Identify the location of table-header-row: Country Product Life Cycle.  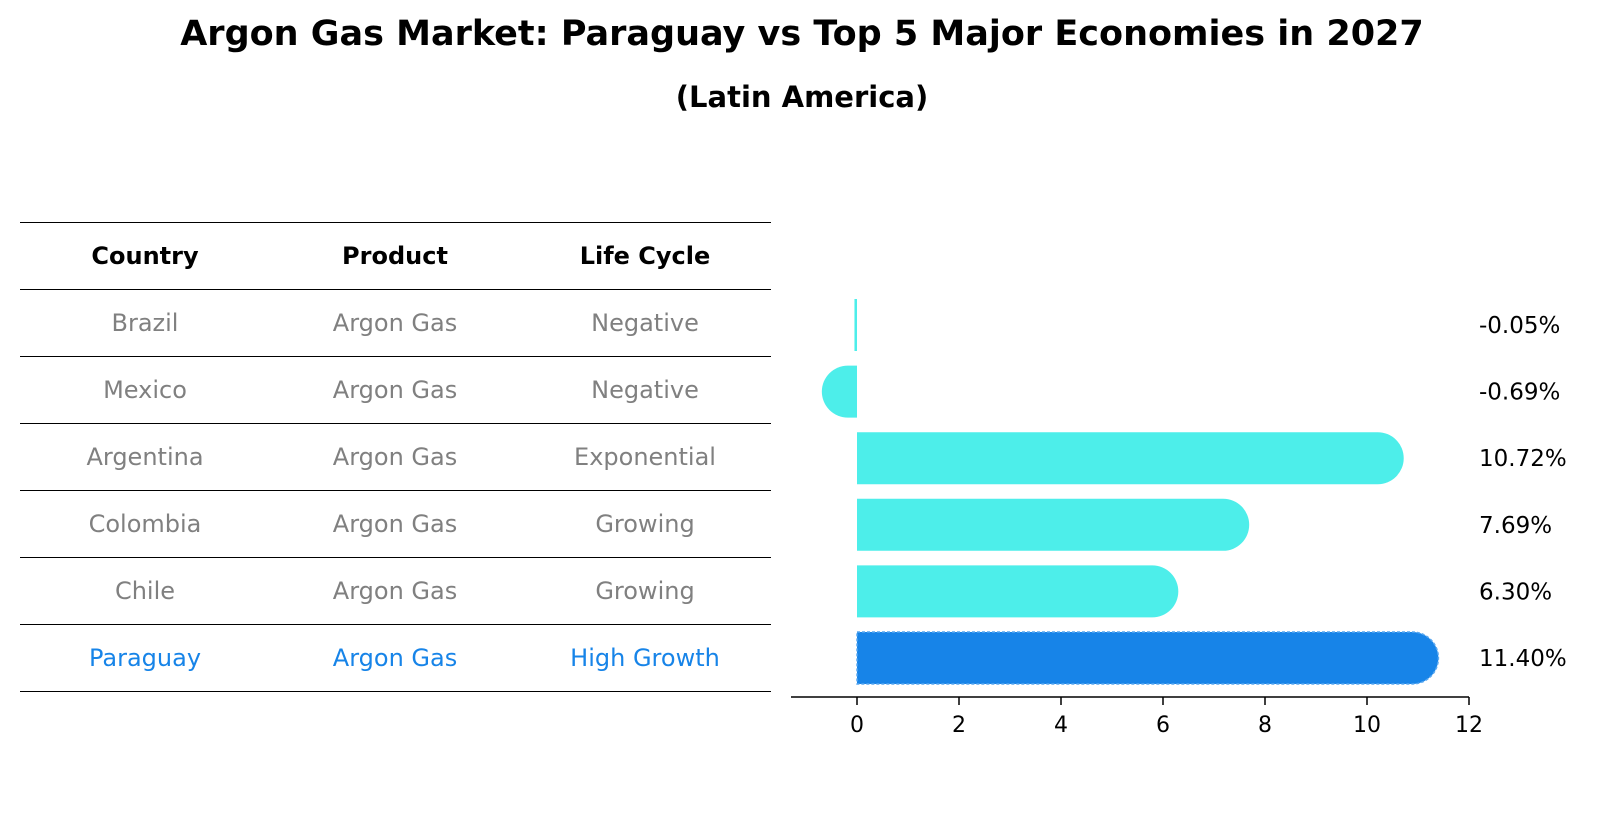
(395, 255).